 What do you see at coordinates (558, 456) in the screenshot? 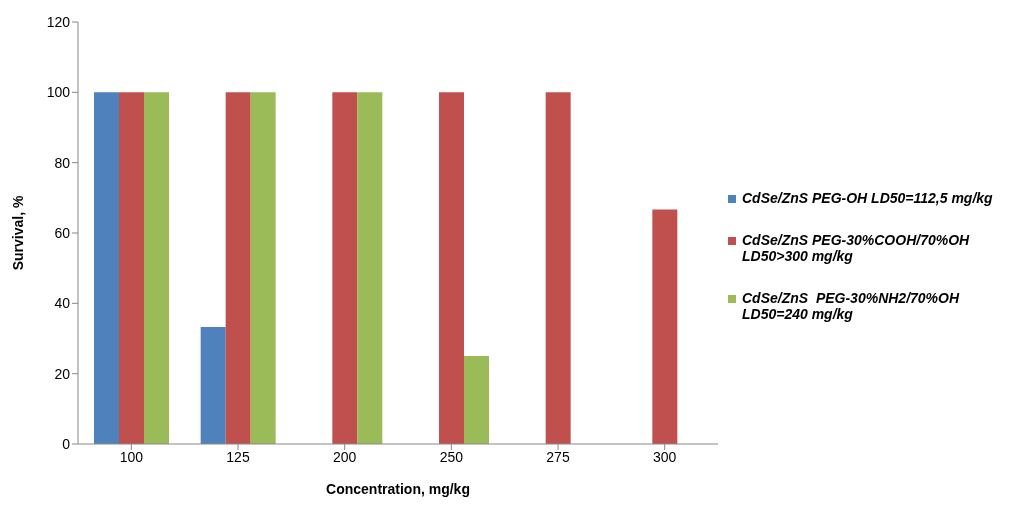
I see `x-tick-label: 275` at bounding box center [558, 456].